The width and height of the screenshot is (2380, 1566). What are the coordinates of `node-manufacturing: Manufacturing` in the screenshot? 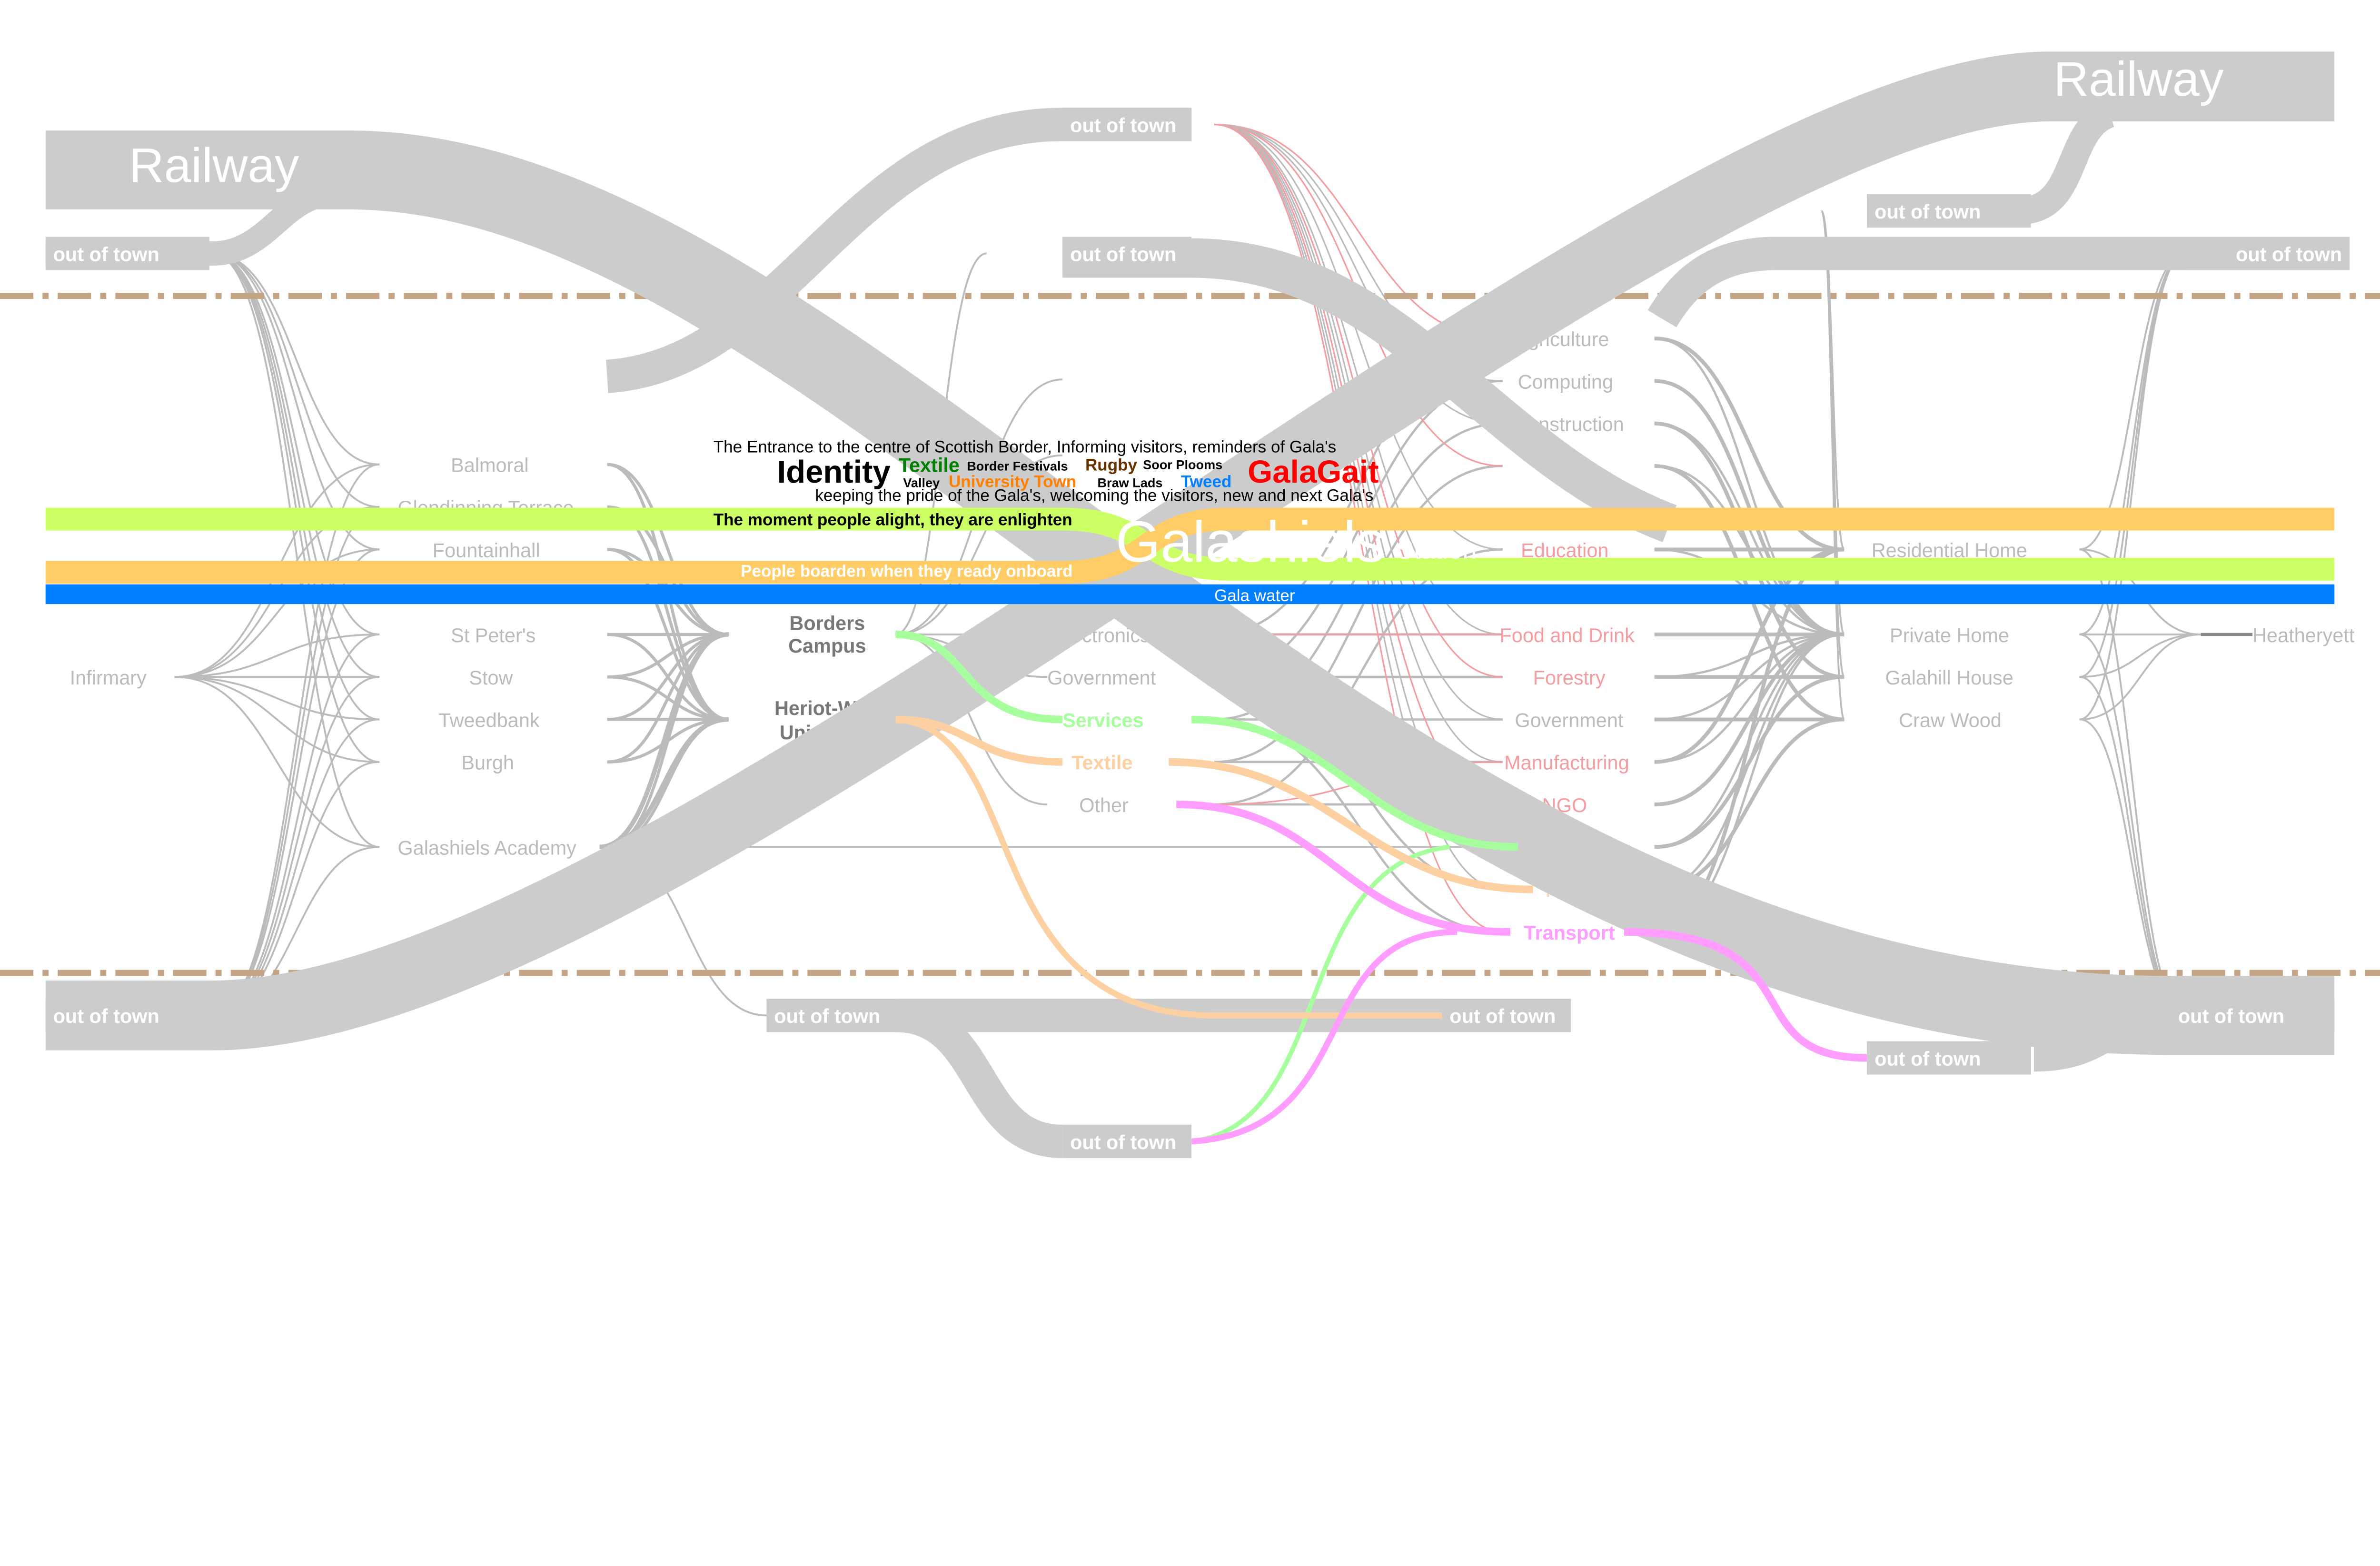 It's located at (1566, 763).